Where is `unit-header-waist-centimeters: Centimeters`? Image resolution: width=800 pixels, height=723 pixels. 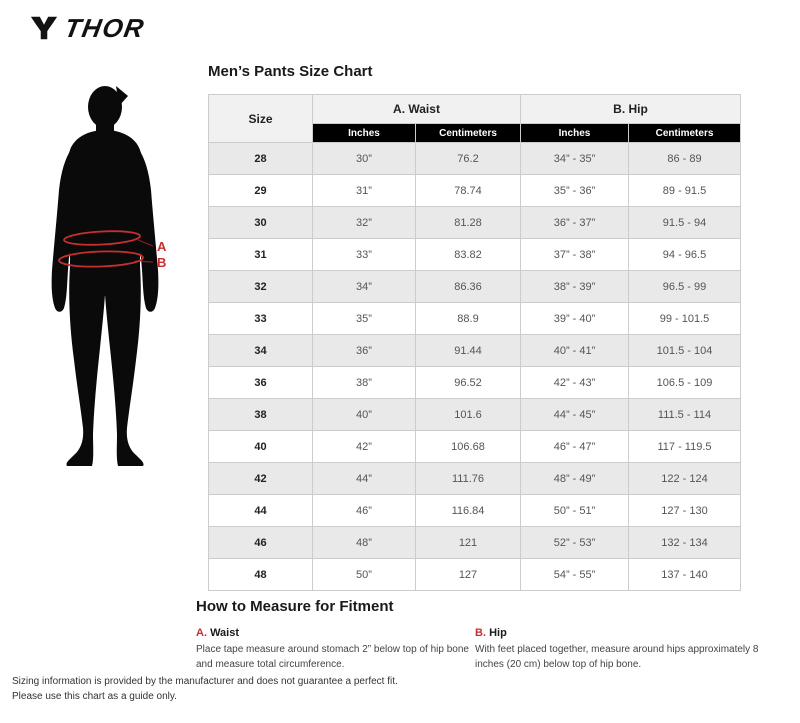 unit-header-waist-centimeters: Centimeters is located at coordinates (468, 133).